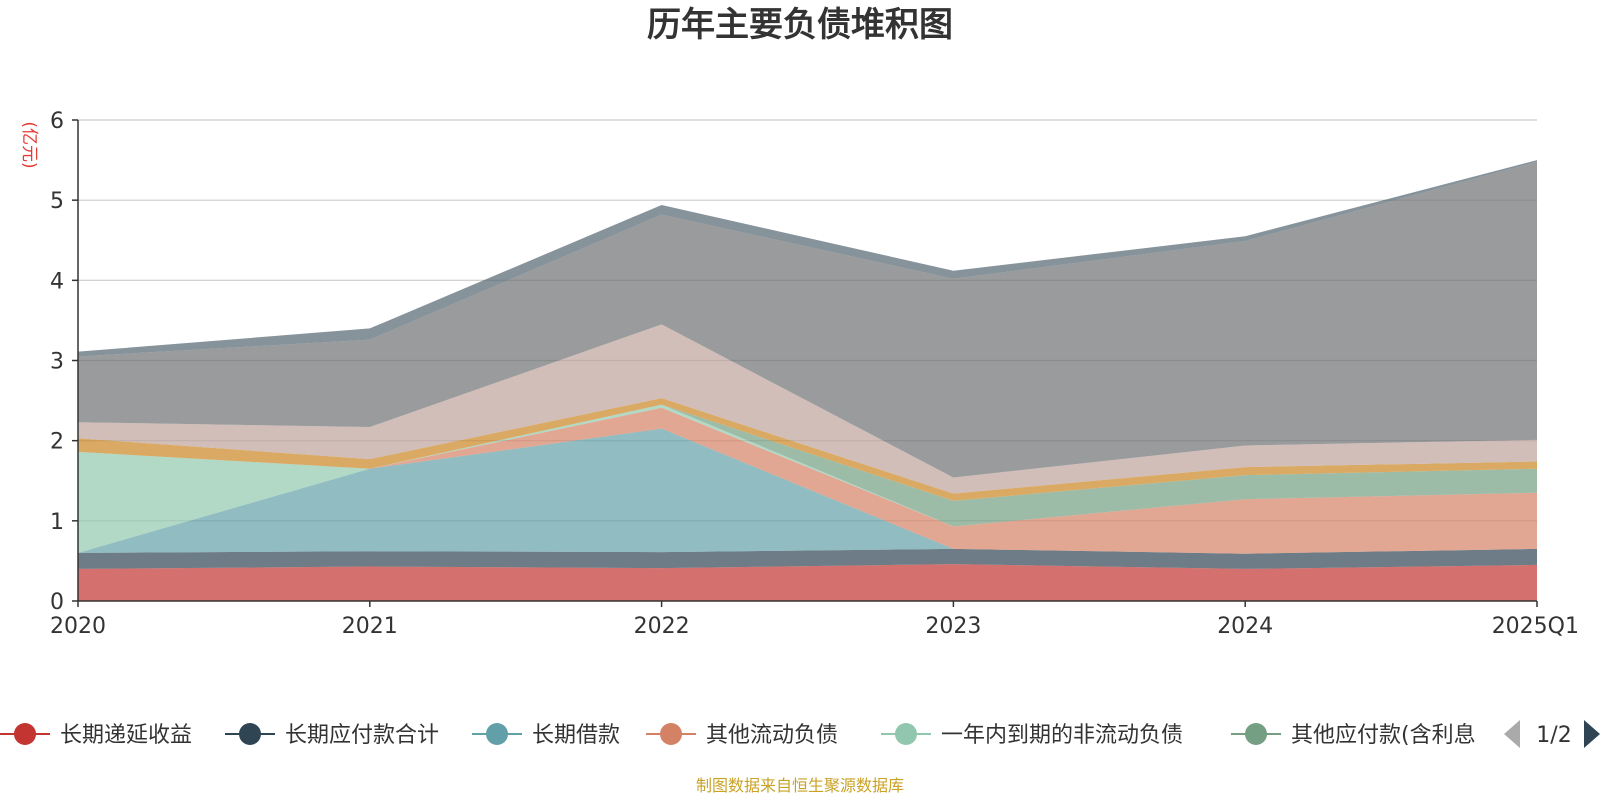 The image size is (1600, 800). What do you see at coordinates (57, 522) in the screenshot?
I see `y-tick-label: 1` at bounding box center [57, 522].